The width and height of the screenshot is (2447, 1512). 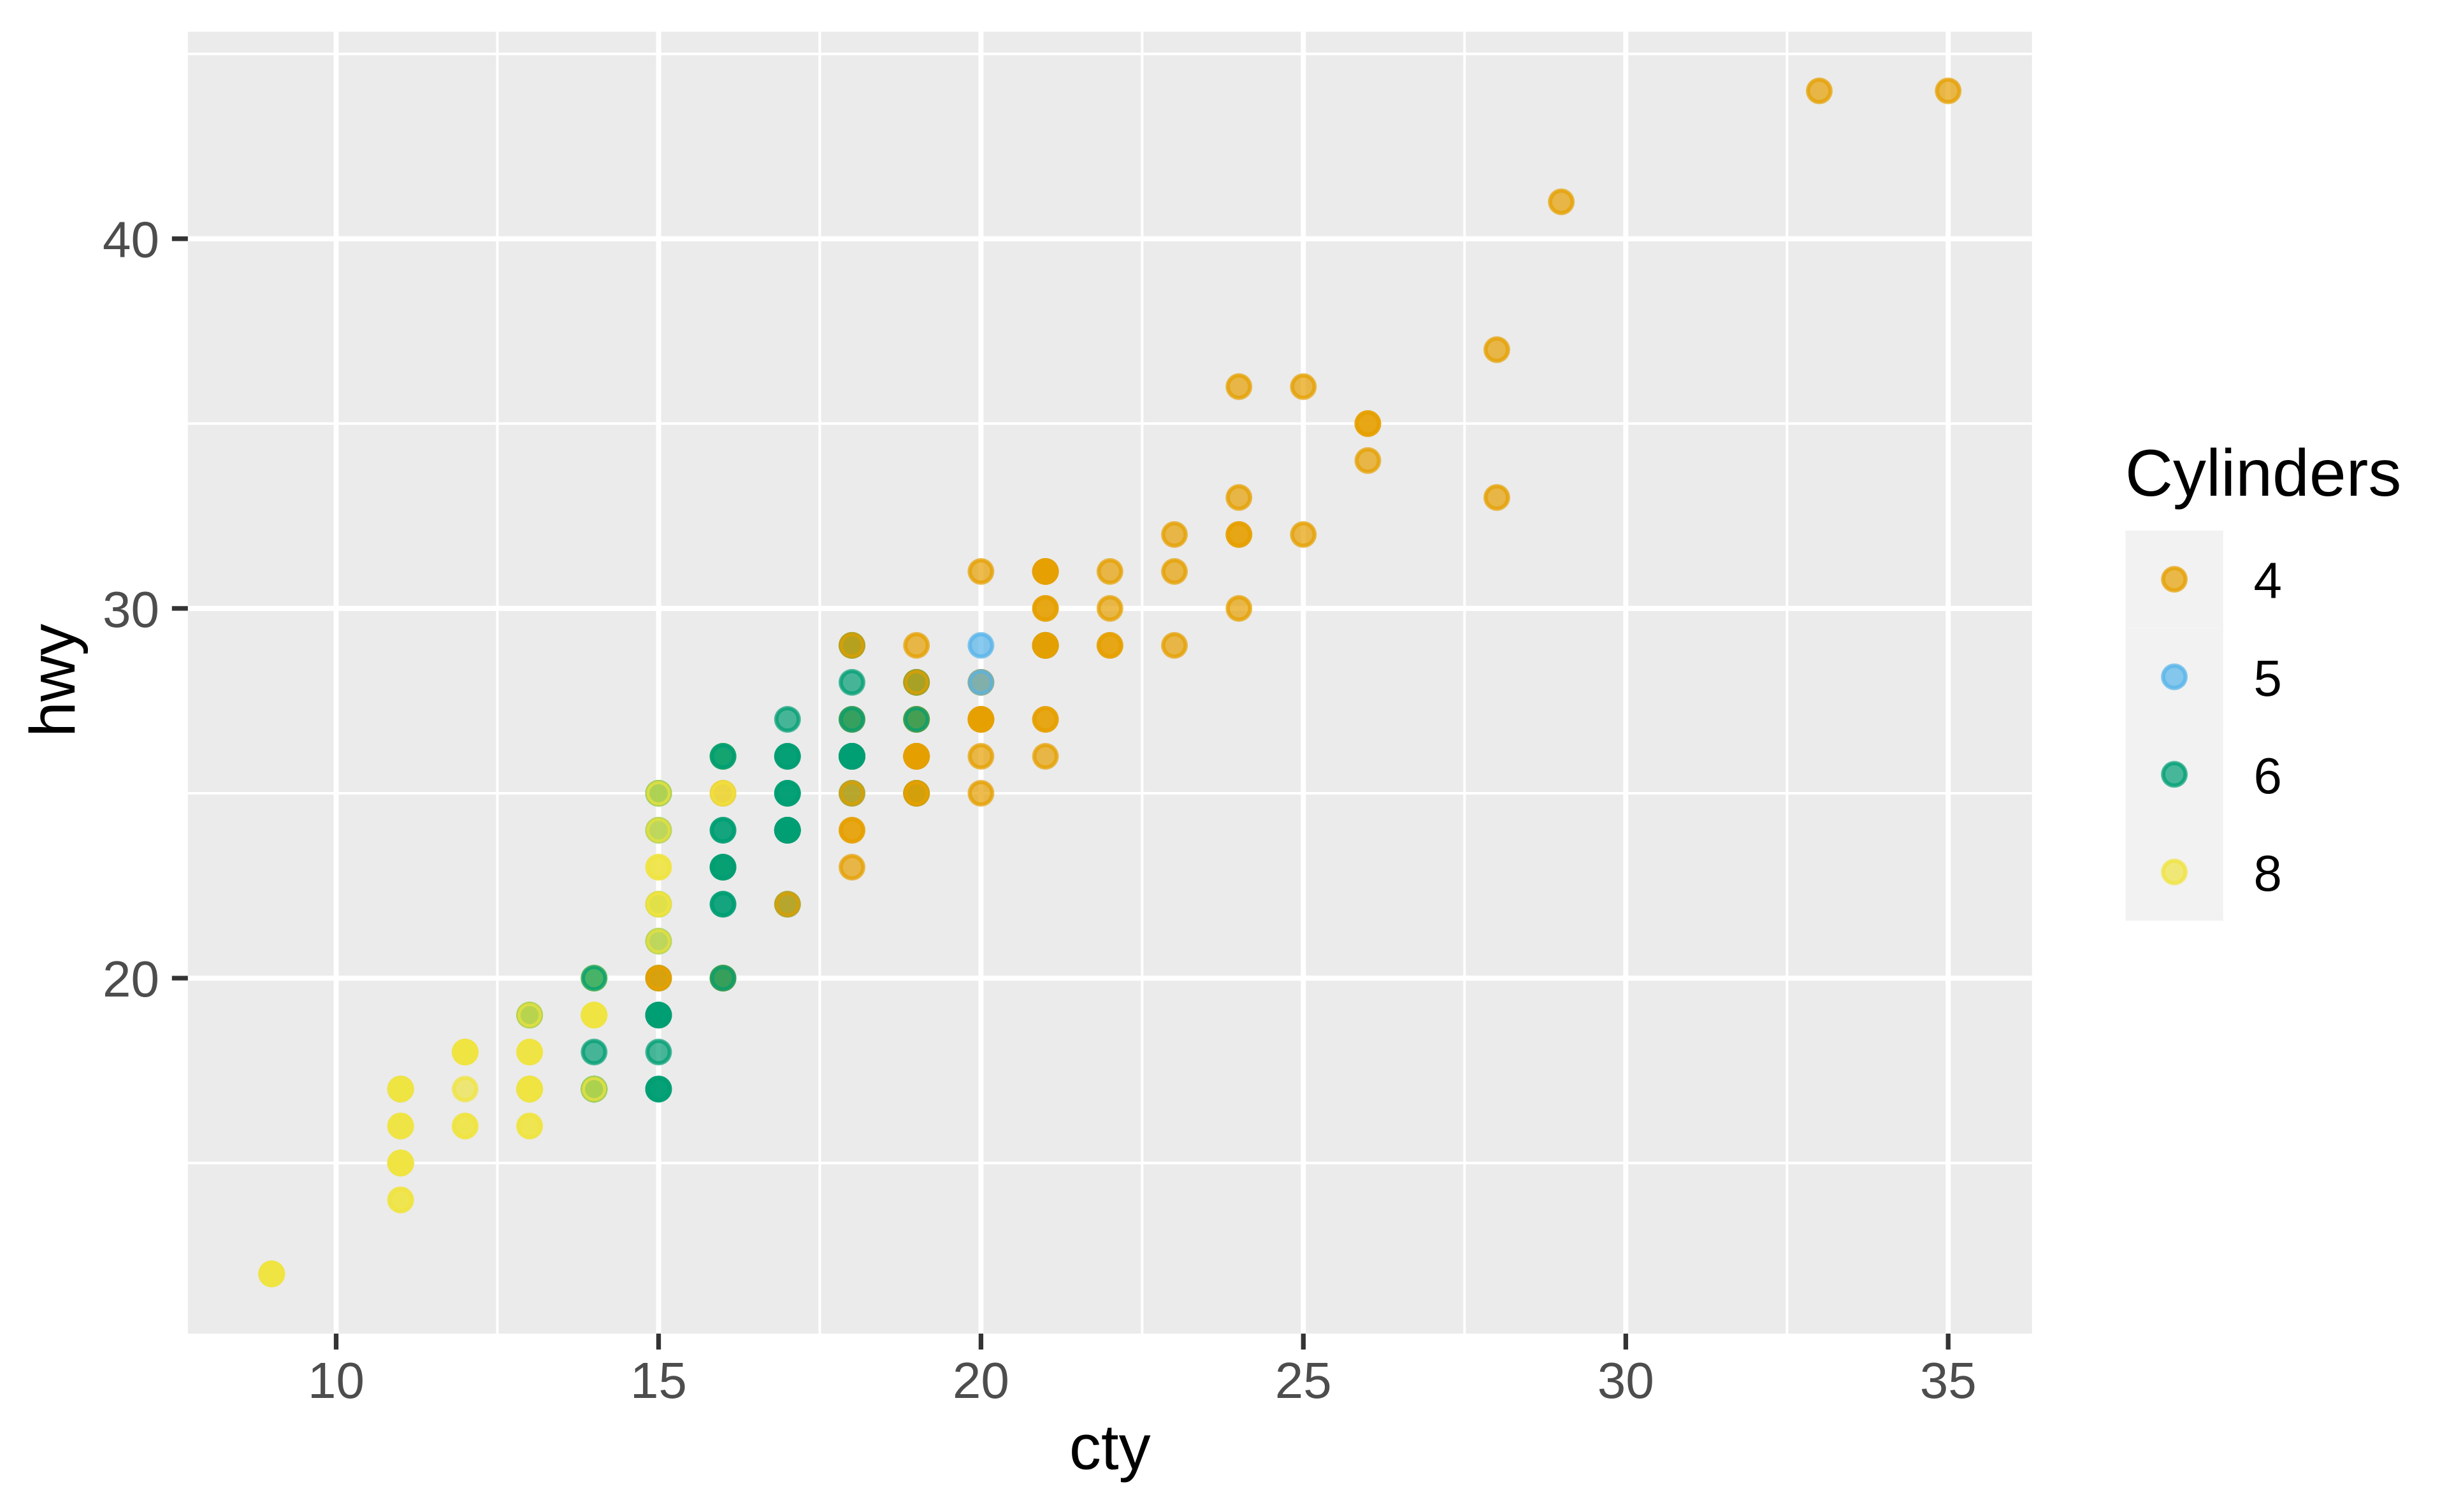 What do you see at coordinates (2268, 580) in the screenshot?
I see `svg-text: 4` at bounding box center [2268, 580].